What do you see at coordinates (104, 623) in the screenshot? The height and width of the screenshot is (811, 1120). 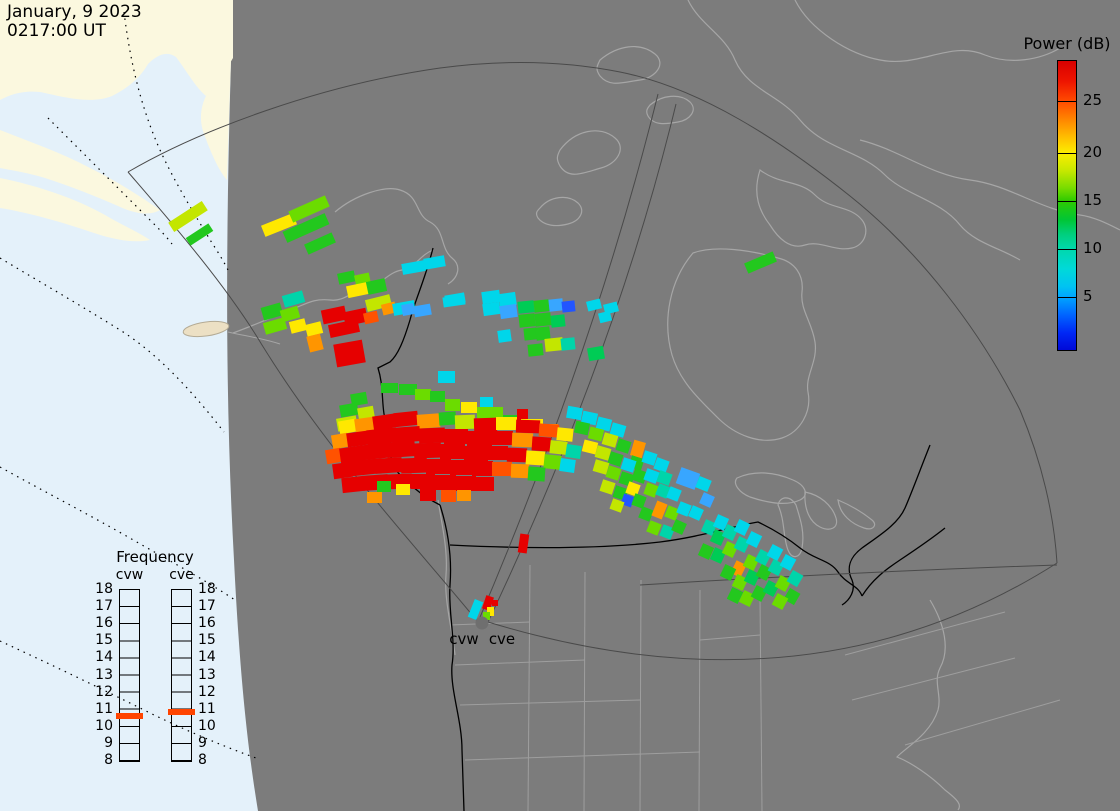 I see `frequency-tick-label: 16` at bounding box center [104, 623].